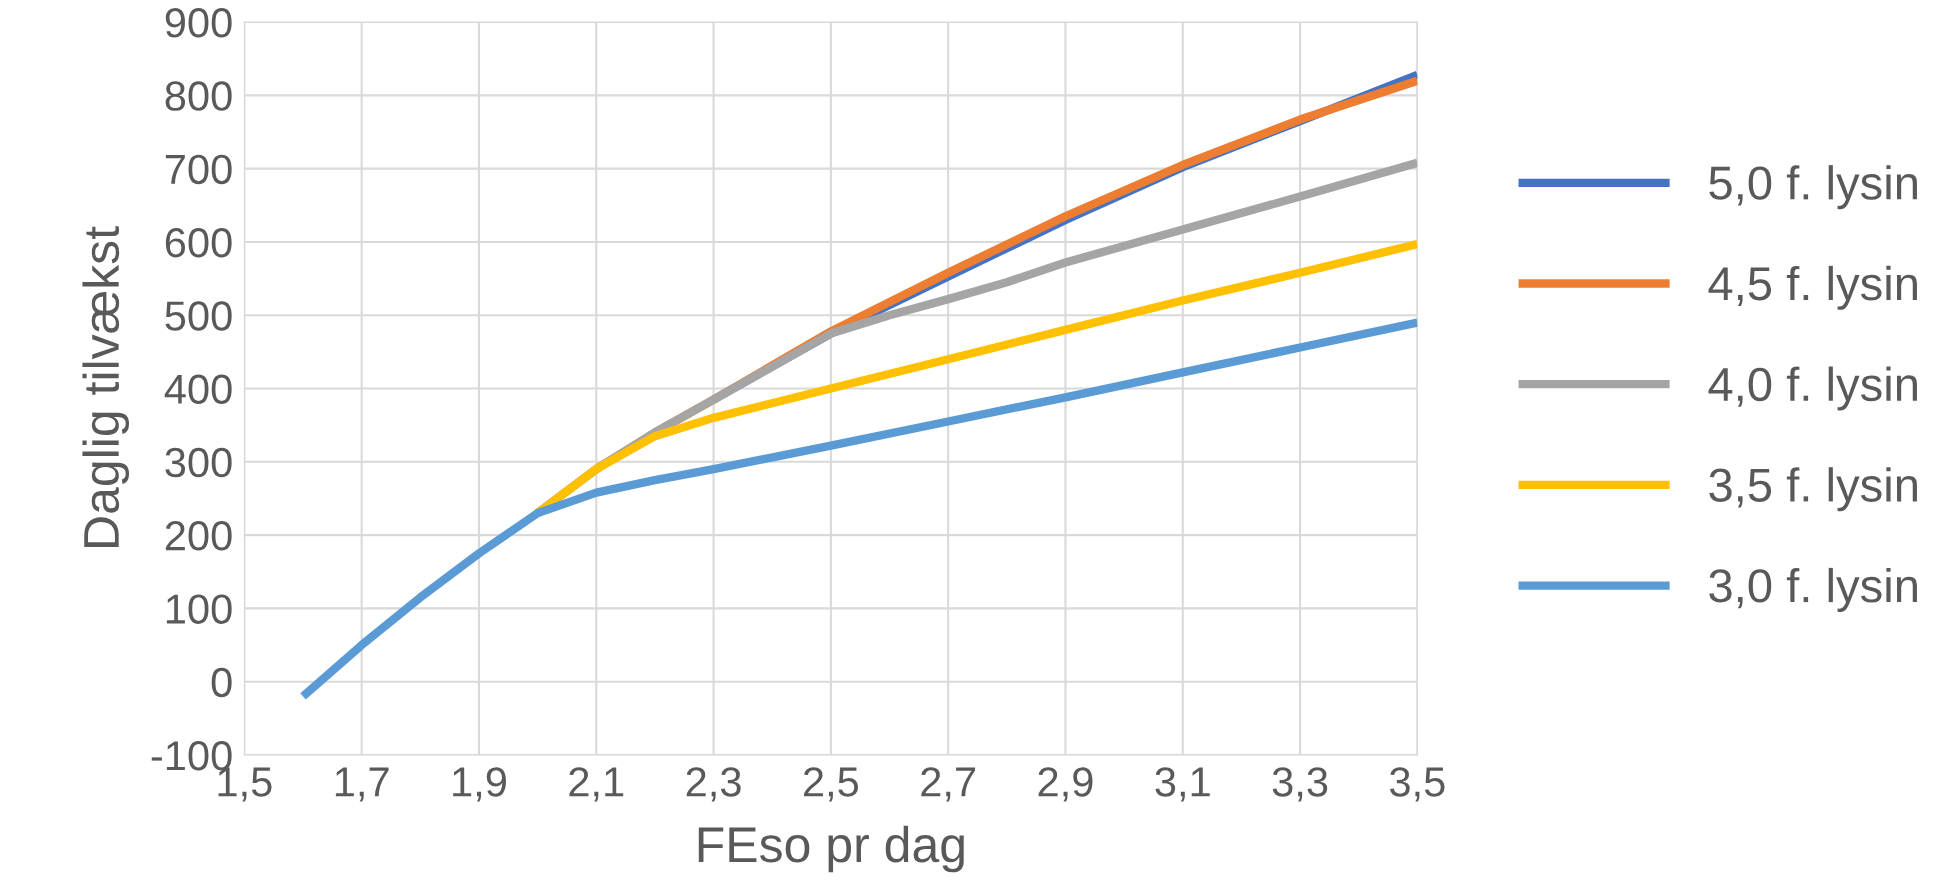 The width and height of the screenshot is (1955, 883). I want to click on x-tick-label: 2,7, so click(948, 784).